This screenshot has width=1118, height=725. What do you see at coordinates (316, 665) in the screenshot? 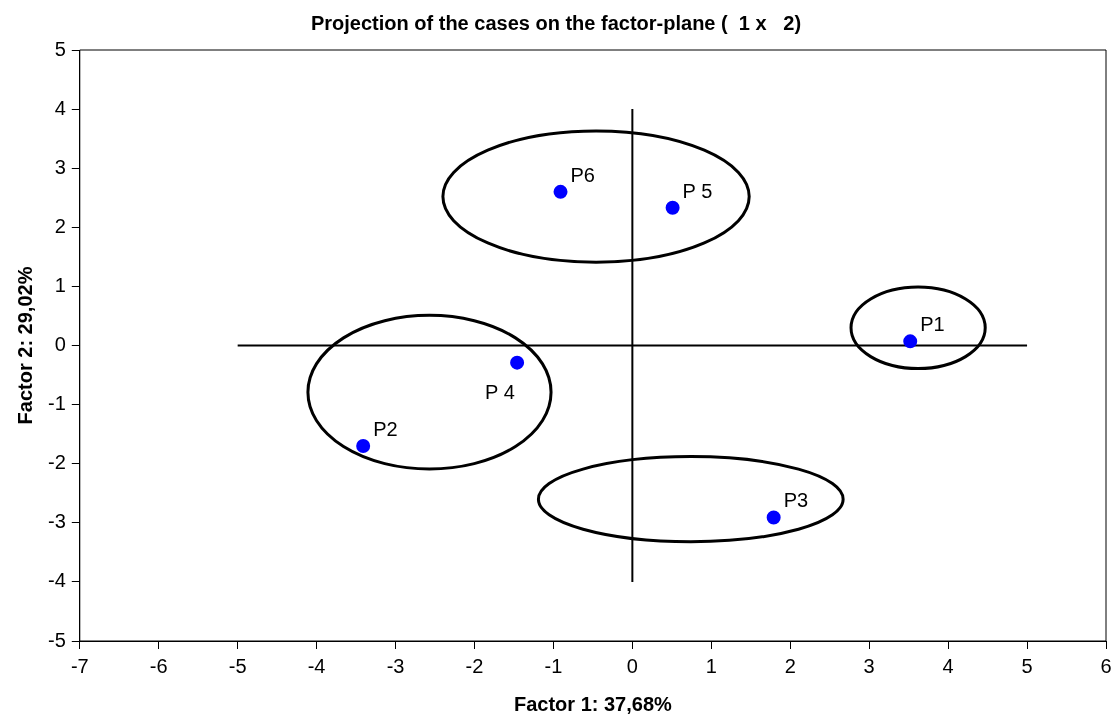
I see `x-tick-label: -4` at bounding box center [316, 665].